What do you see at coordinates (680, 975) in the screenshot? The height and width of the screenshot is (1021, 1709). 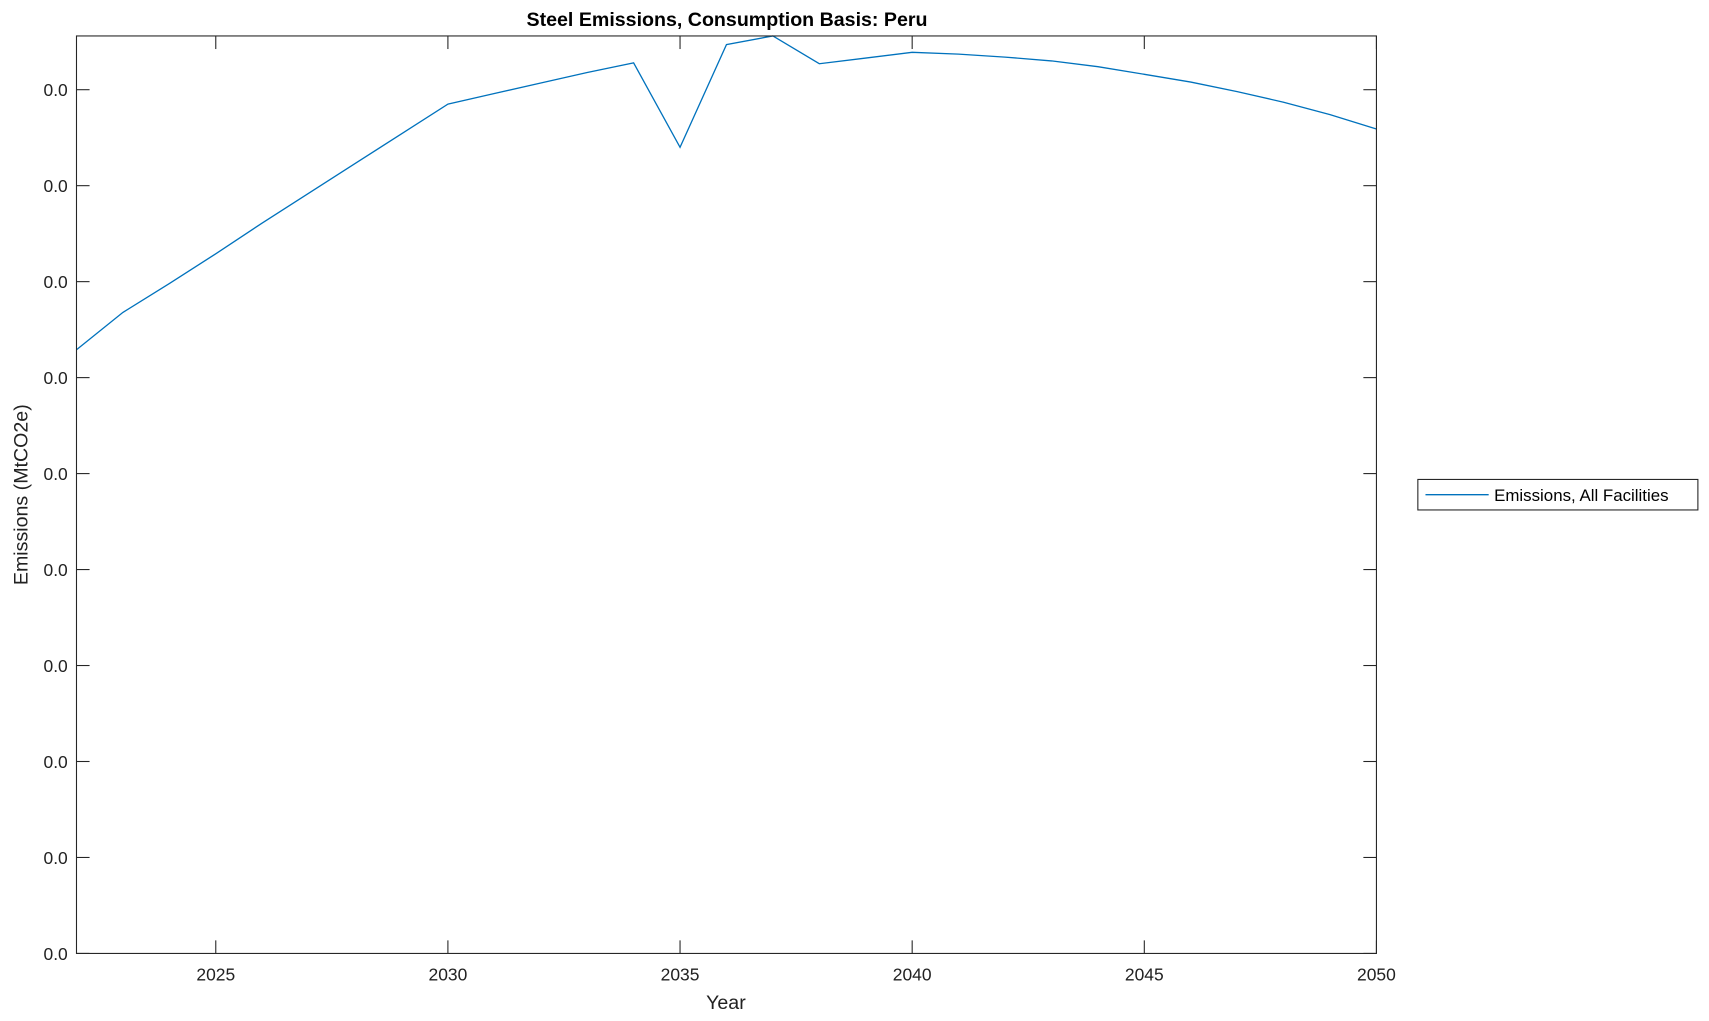 I see `x-tick-label: 2035` at bounding box center [680, 975].